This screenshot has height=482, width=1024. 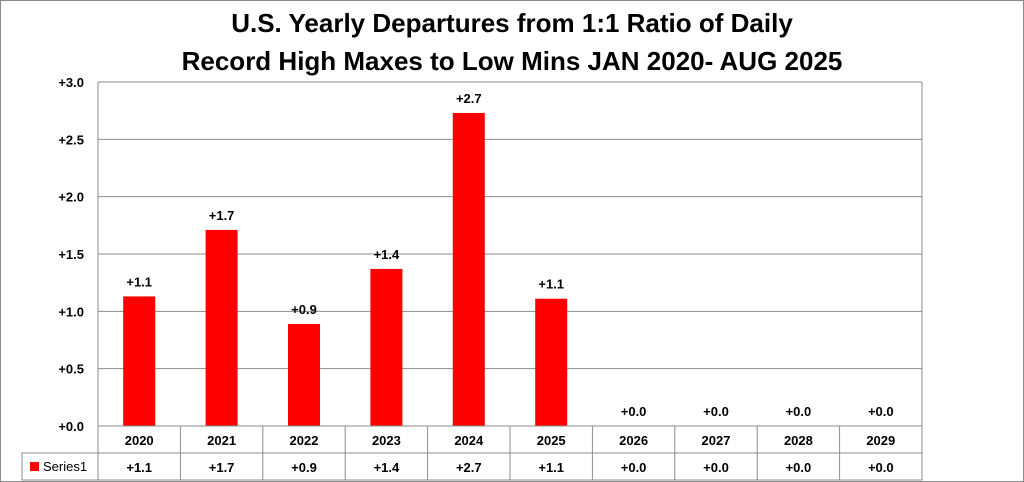 What do you see at coordinates (304, 440) in the screenshot?
I see `x-tick-label: 2022` at bounding box center [304, 440].